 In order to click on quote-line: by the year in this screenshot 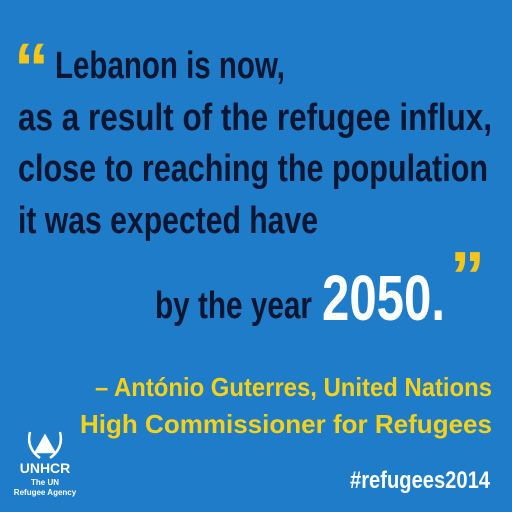, I will do `click(233, 306)`.